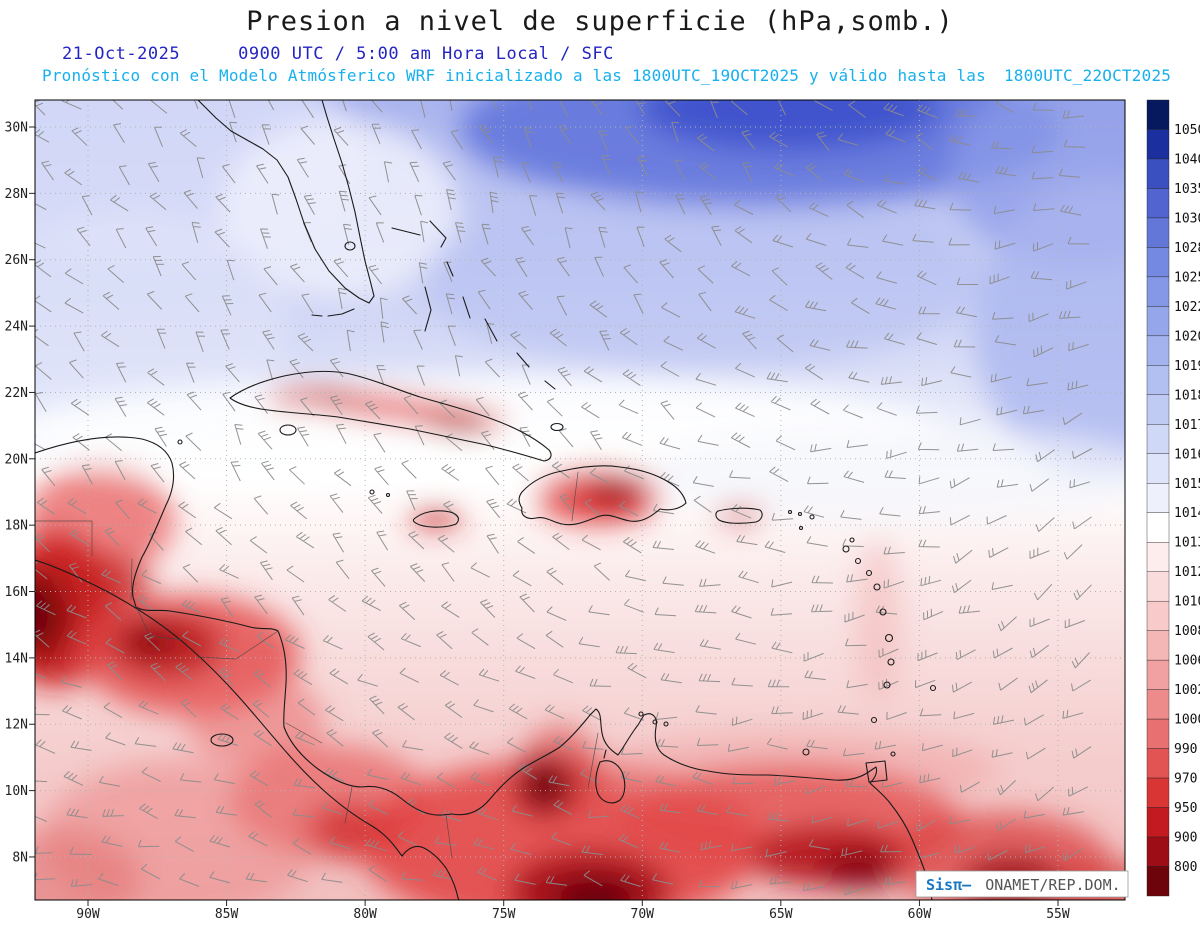  Describe the element at coordinates (1187, 543) in the screenshot. I see `colorbar-label: 1013` at that location.